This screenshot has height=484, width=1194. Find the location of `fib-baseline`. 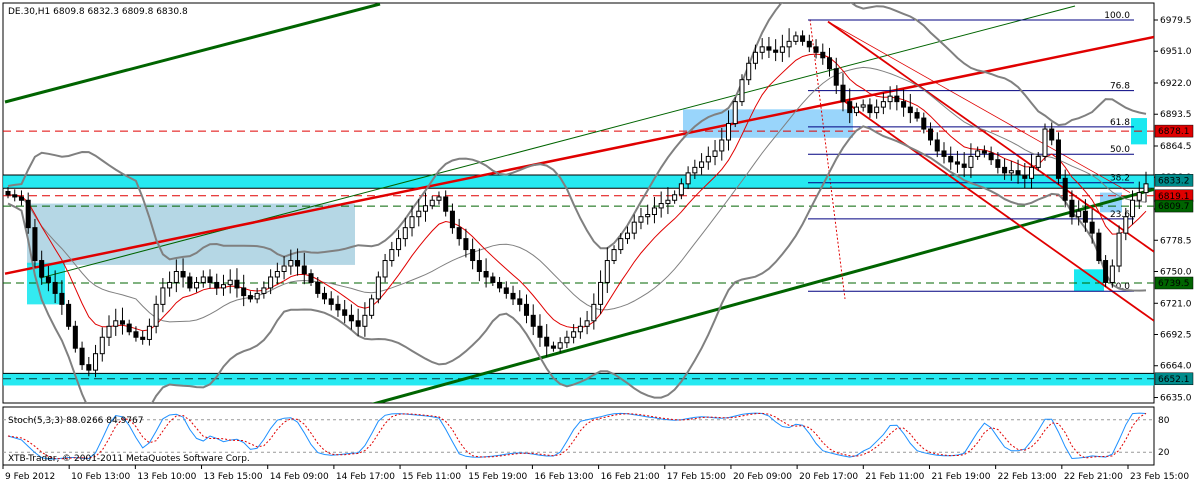

fib-baseline is located at coordinates (979, 107).